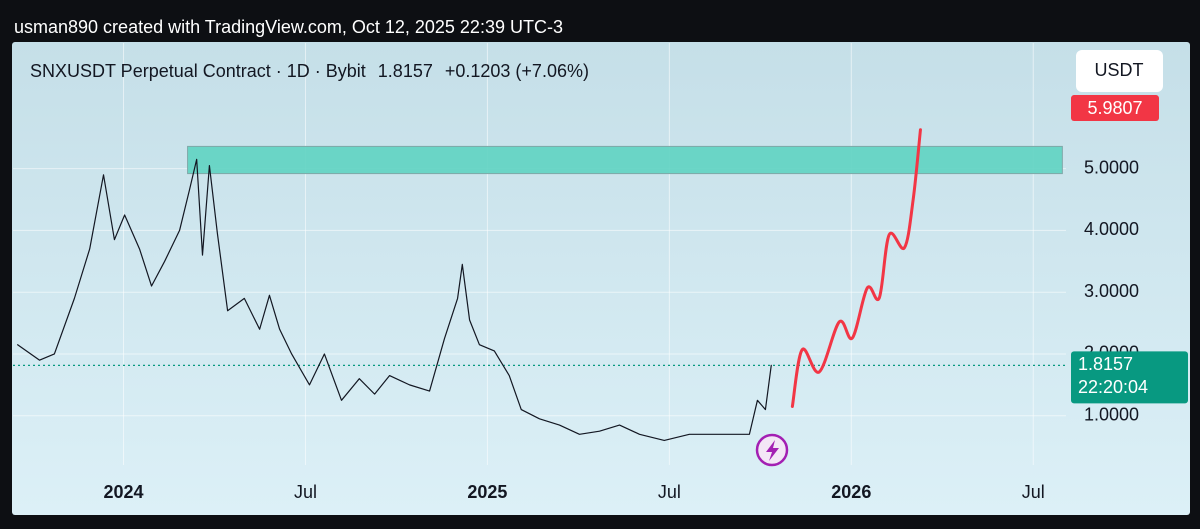 The height and width of the screenshot is (529, 1200). Describe the element at coordinates (1113, 387) in the screenshot. I see `countdown: 22:20:04` at that location.